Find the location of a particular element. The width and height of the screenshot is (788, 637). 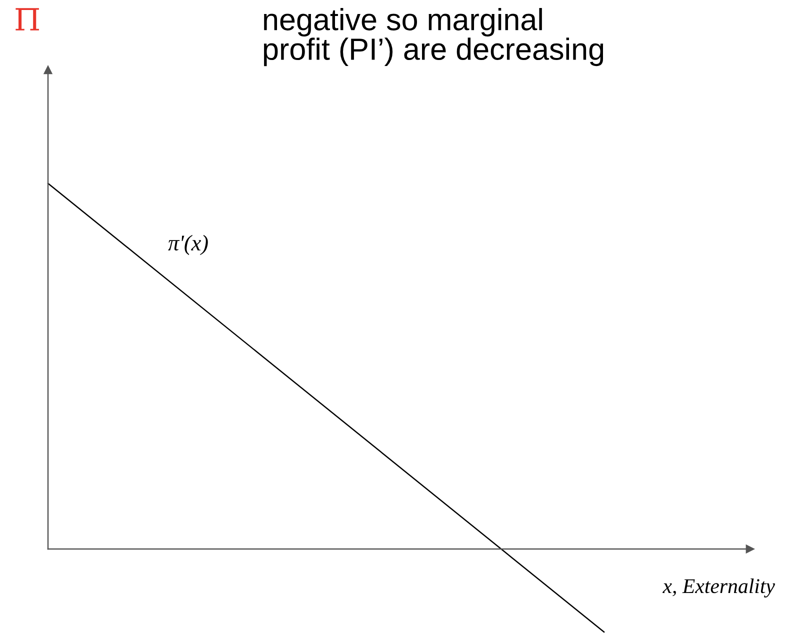

chart-title: negative so marginal profit (PI’) are decreasing is located at coordinates (434, 37).